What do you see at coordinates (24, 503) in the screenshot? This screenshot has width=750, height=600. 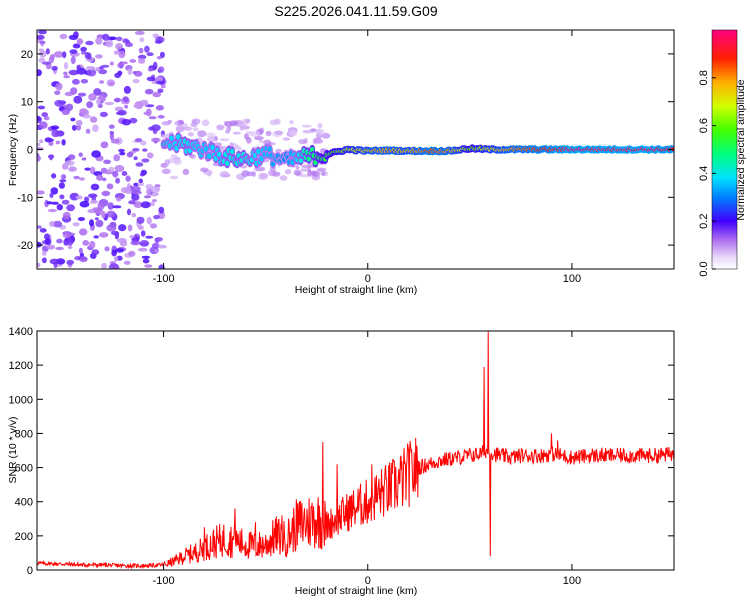 I see `y-tick-label: 400` at bounding box center [24, 503].